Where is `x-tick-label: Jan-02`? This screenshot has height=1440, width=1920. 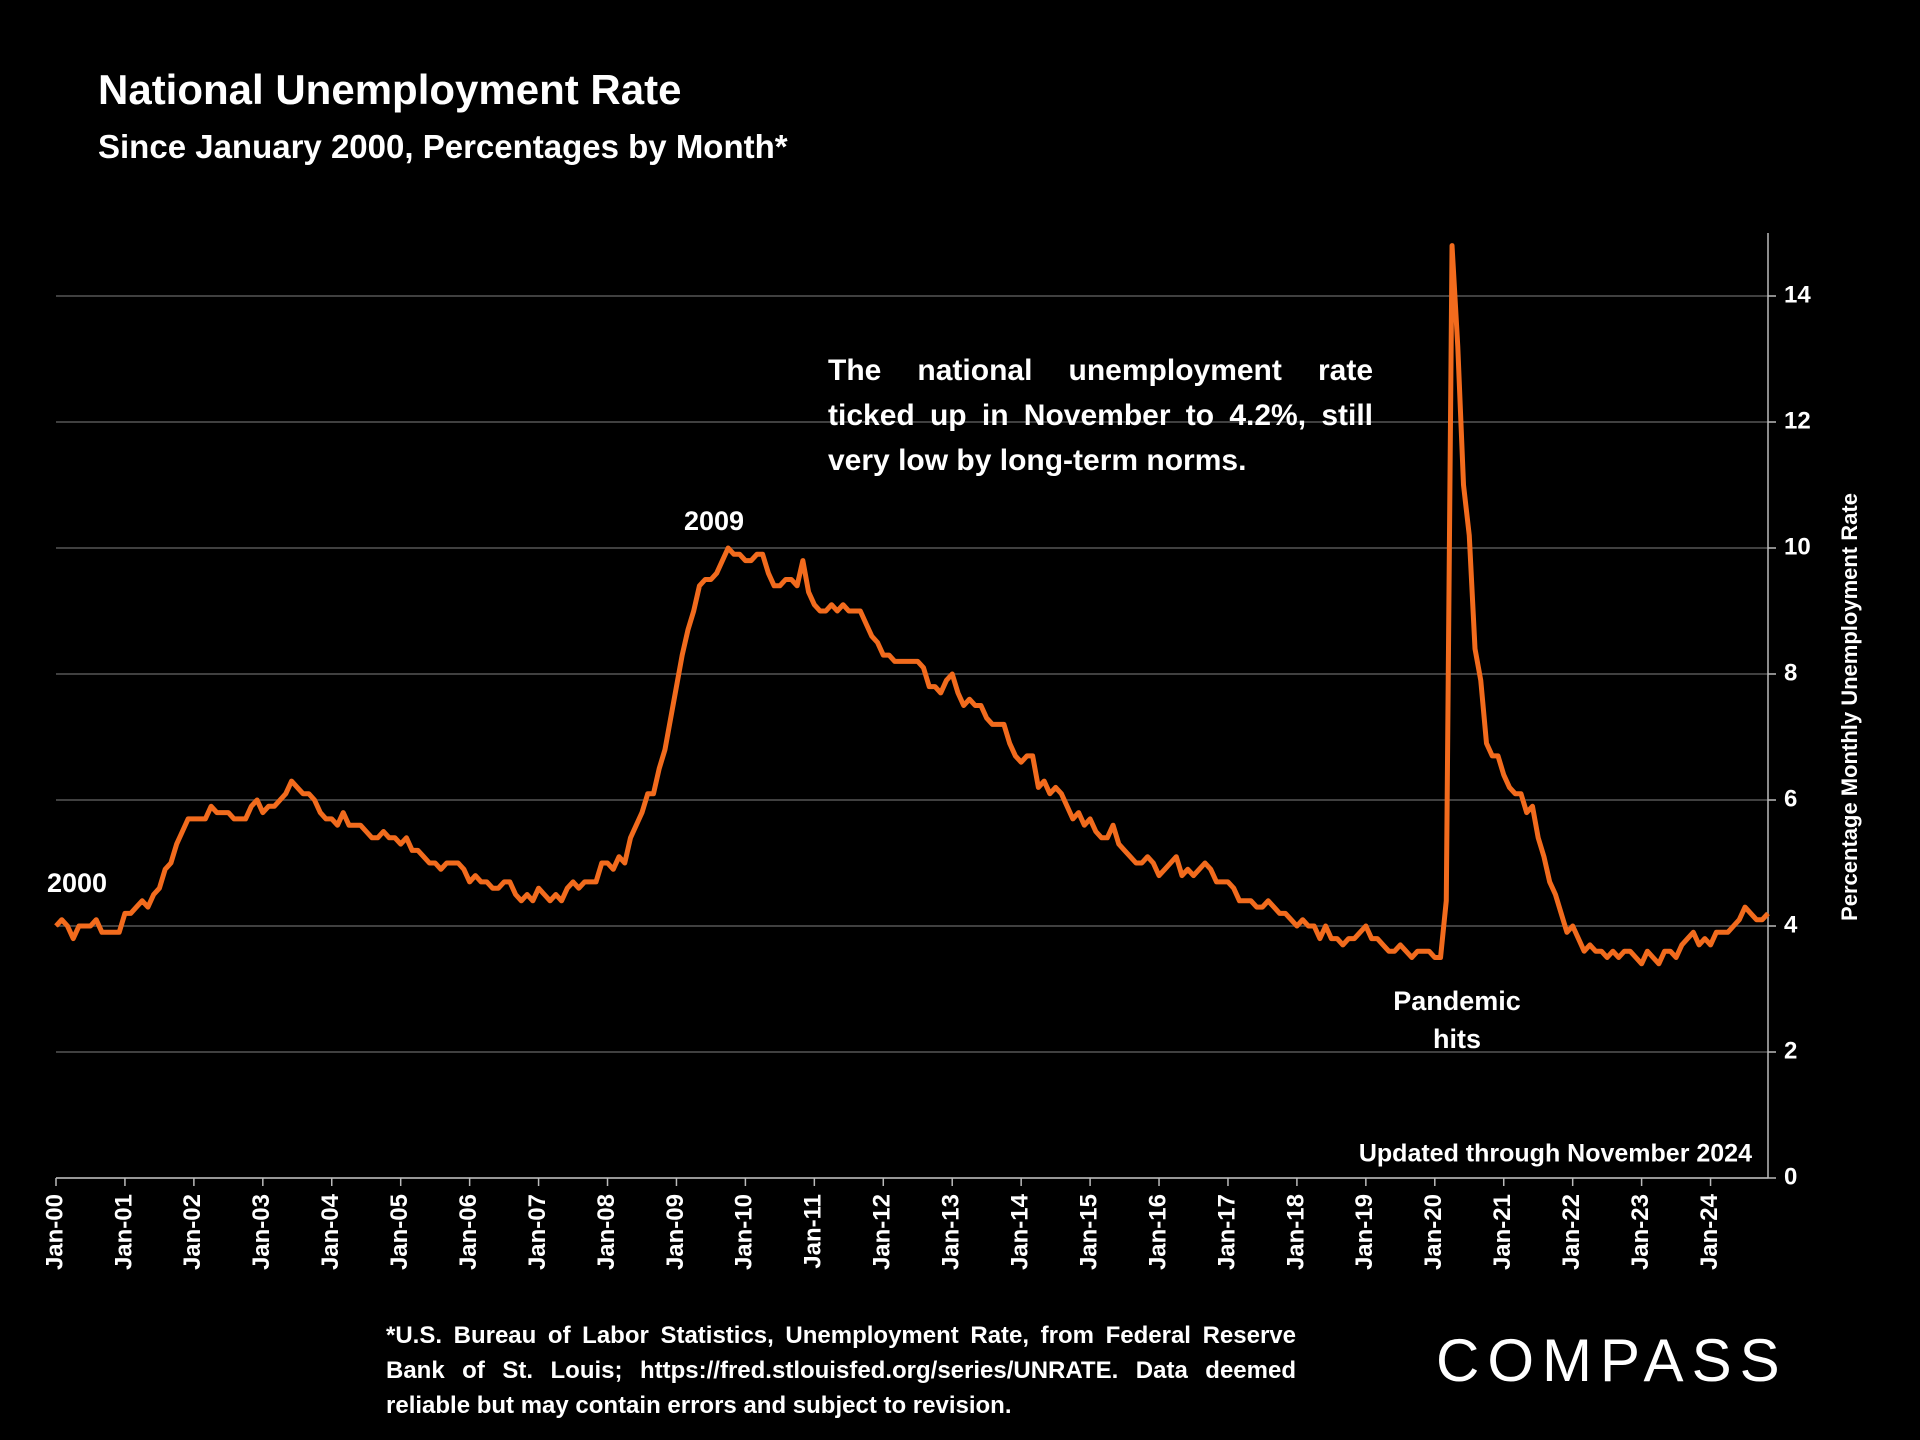
x-tick-label: Jan-02 is located at coordinates (192, 1232).